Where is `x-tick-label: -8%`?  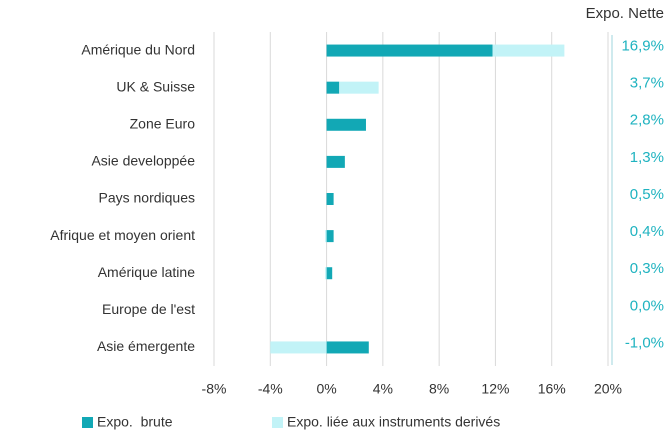
x-tick-label: -8% is located at coordinates (214, 389).